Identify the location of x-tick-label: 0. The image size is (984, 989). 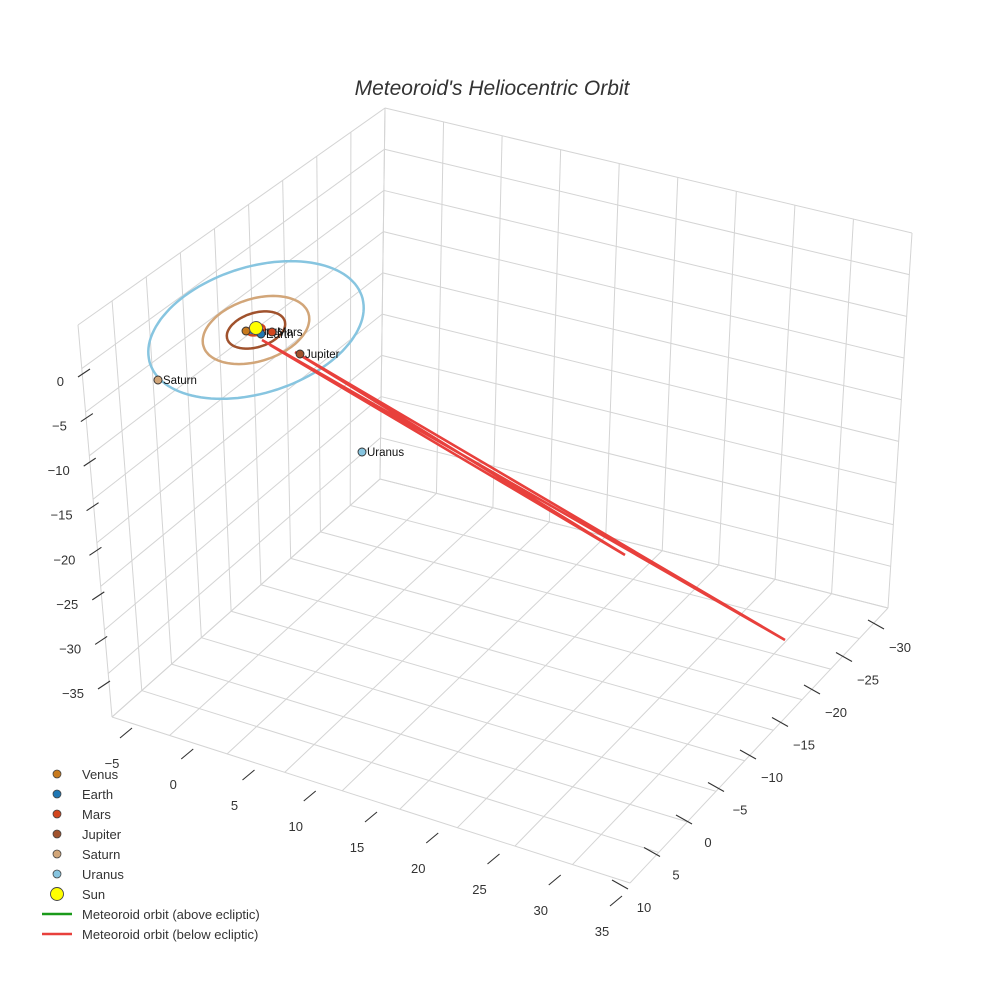
(173, 784).